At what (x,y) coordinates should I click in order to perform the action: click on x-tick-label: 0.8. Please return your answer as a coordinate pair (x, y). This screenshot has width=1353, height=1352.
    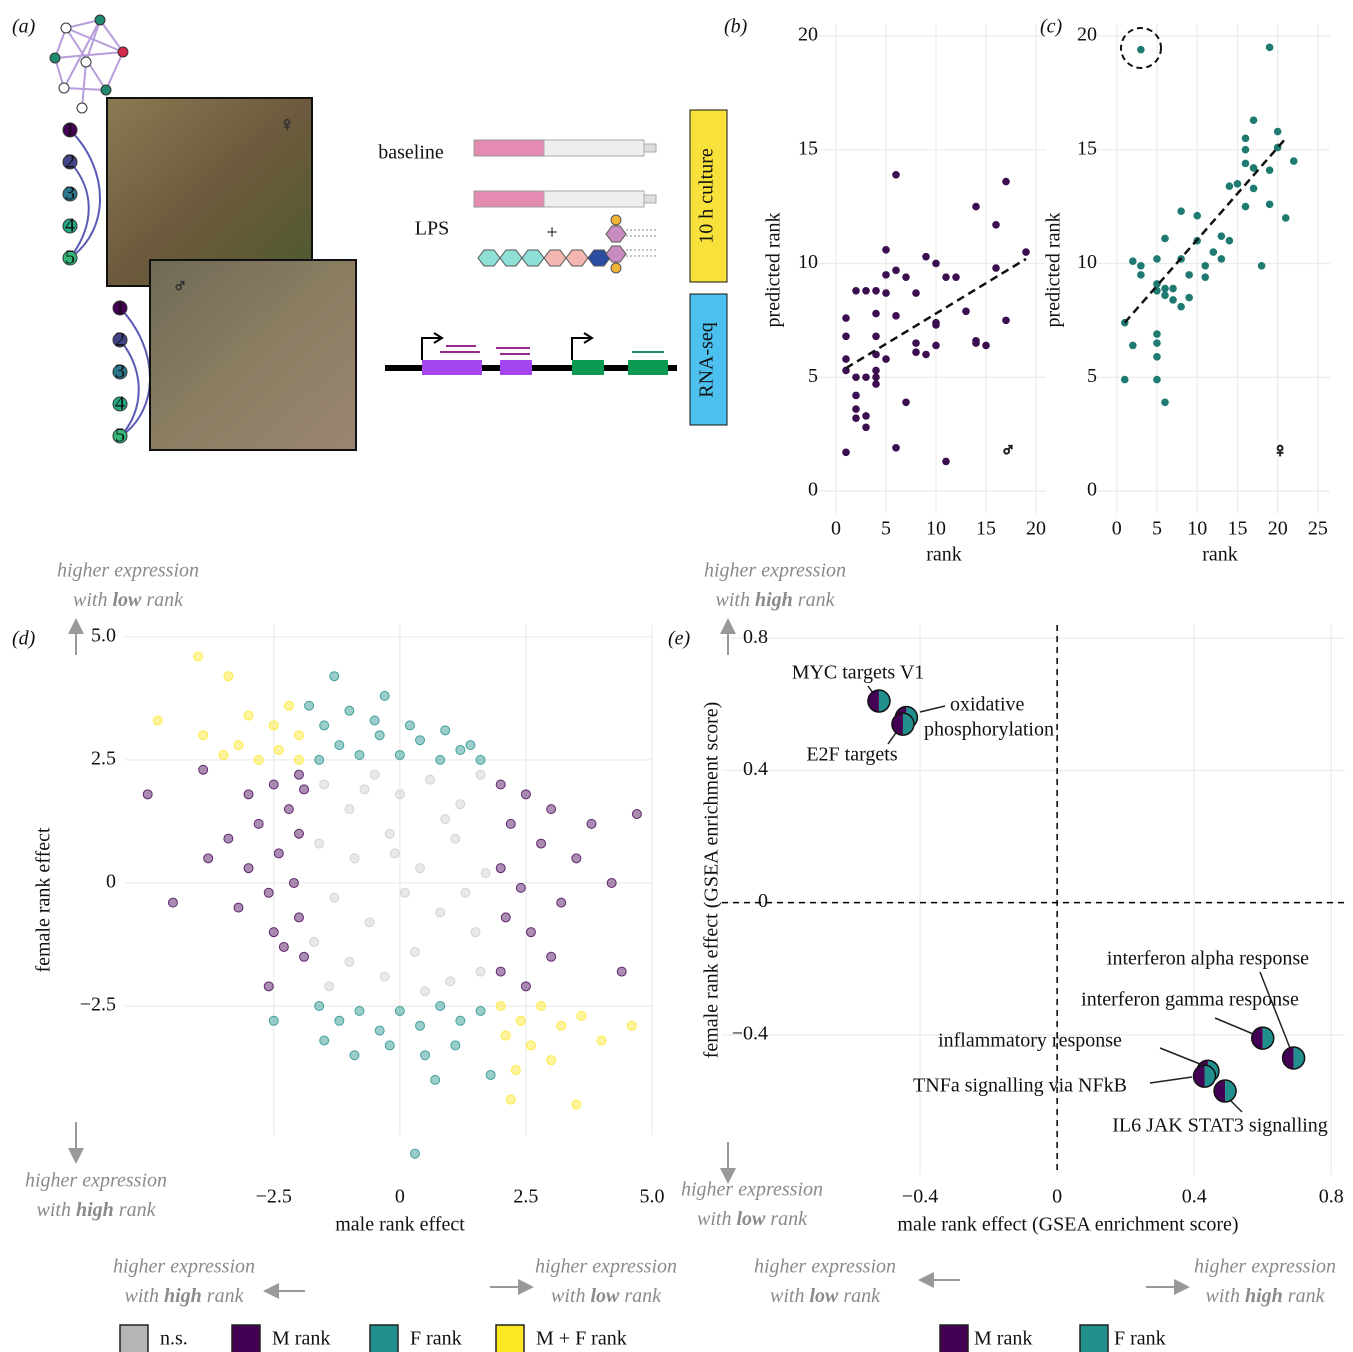
    Looking at the image, I should click on (1331, 1197).